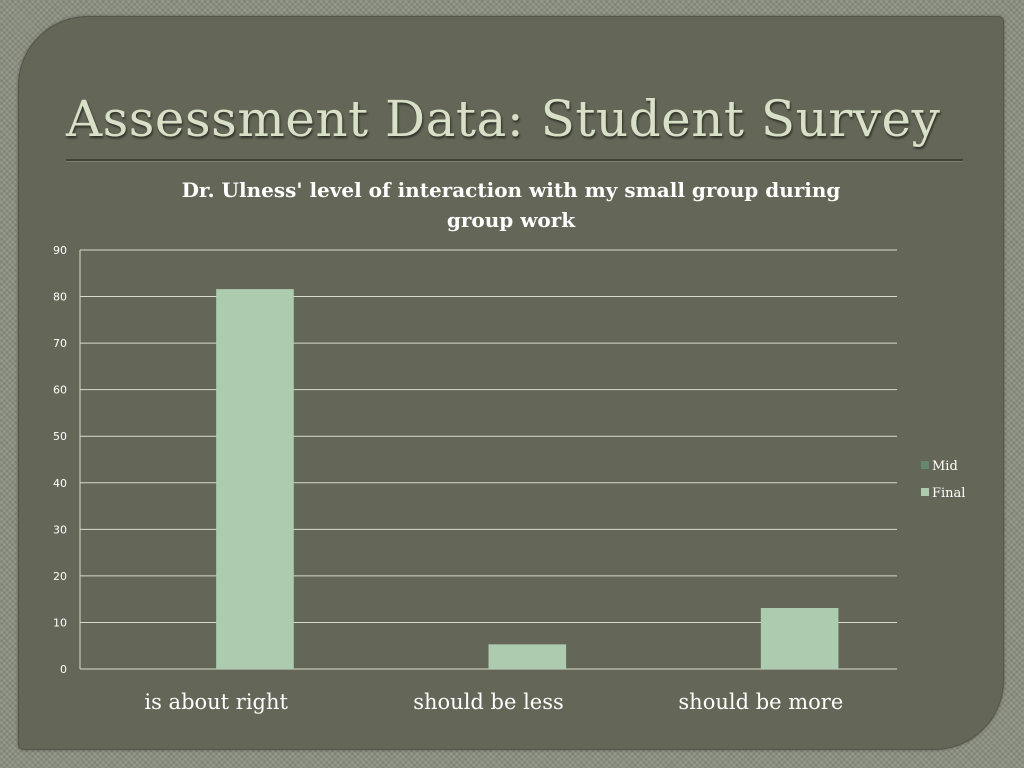  I want to click on y-tick-label: 30, so click(60, 529).